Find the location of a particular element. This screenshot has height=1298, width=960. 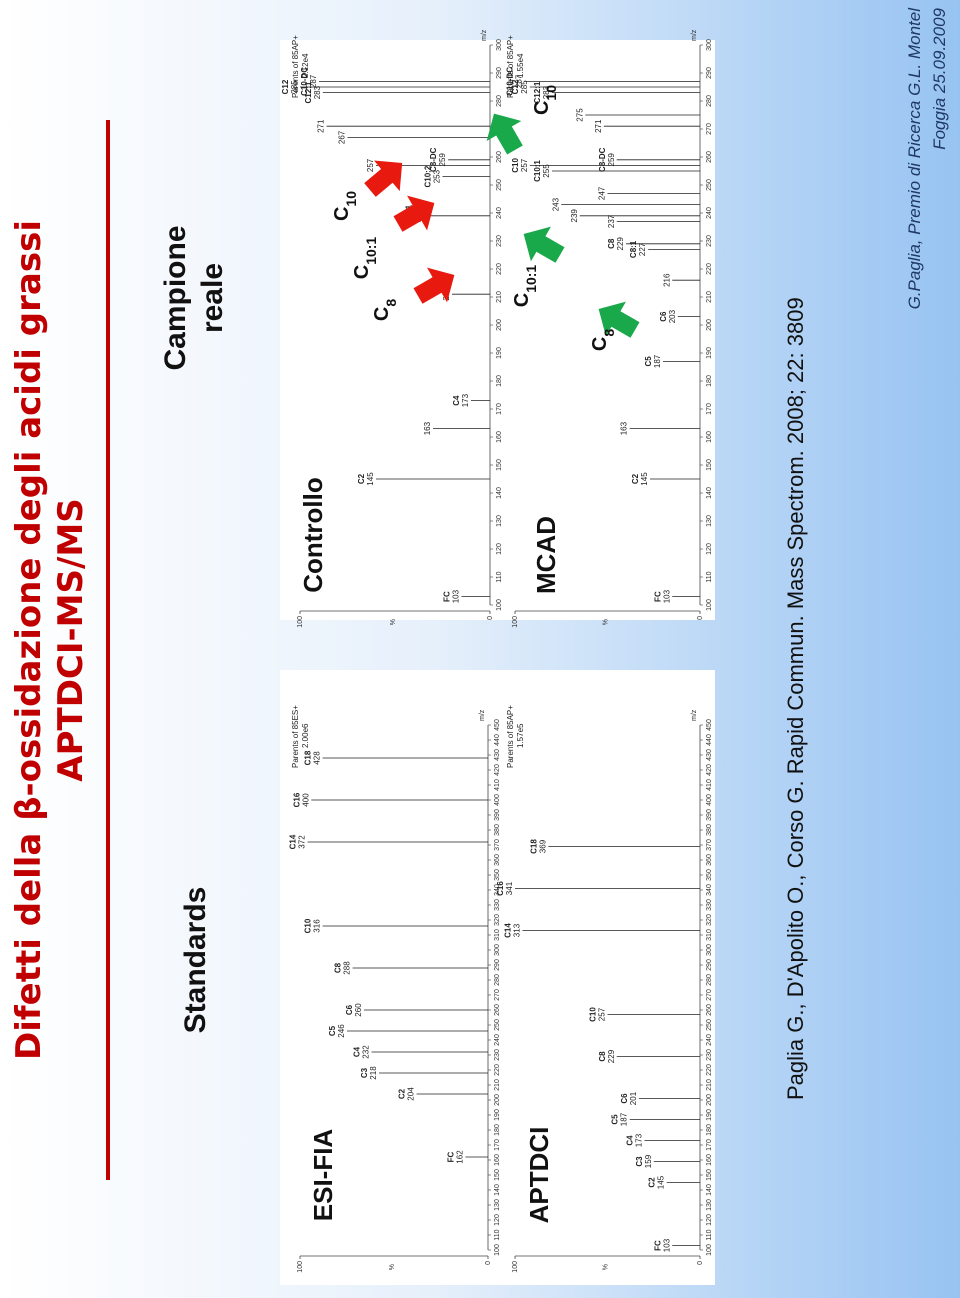

x-tick-label: 260 is located at coordinates (709, 157).